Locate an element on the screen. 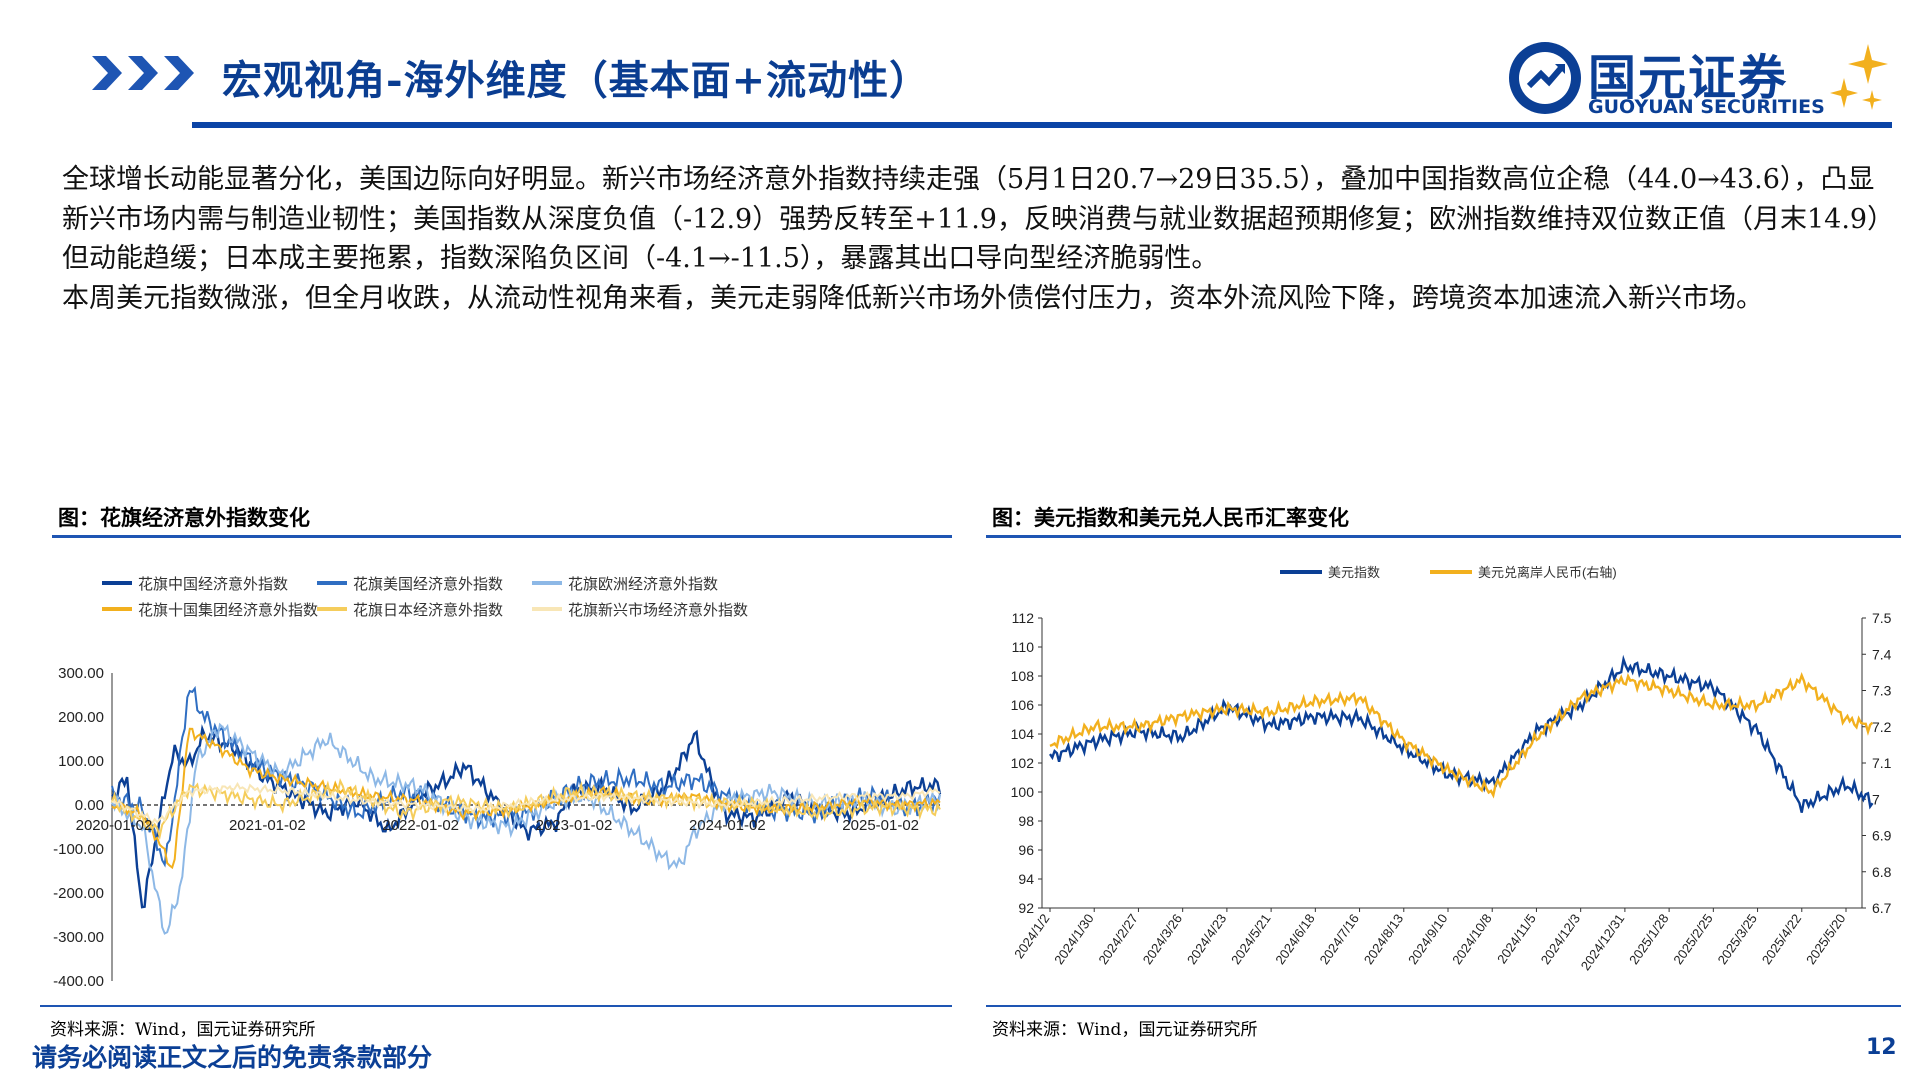 This screenshot has height=1080, width=1920. legend-label: 花旗中国经济意外指数 is located at coordinates (213, 584).